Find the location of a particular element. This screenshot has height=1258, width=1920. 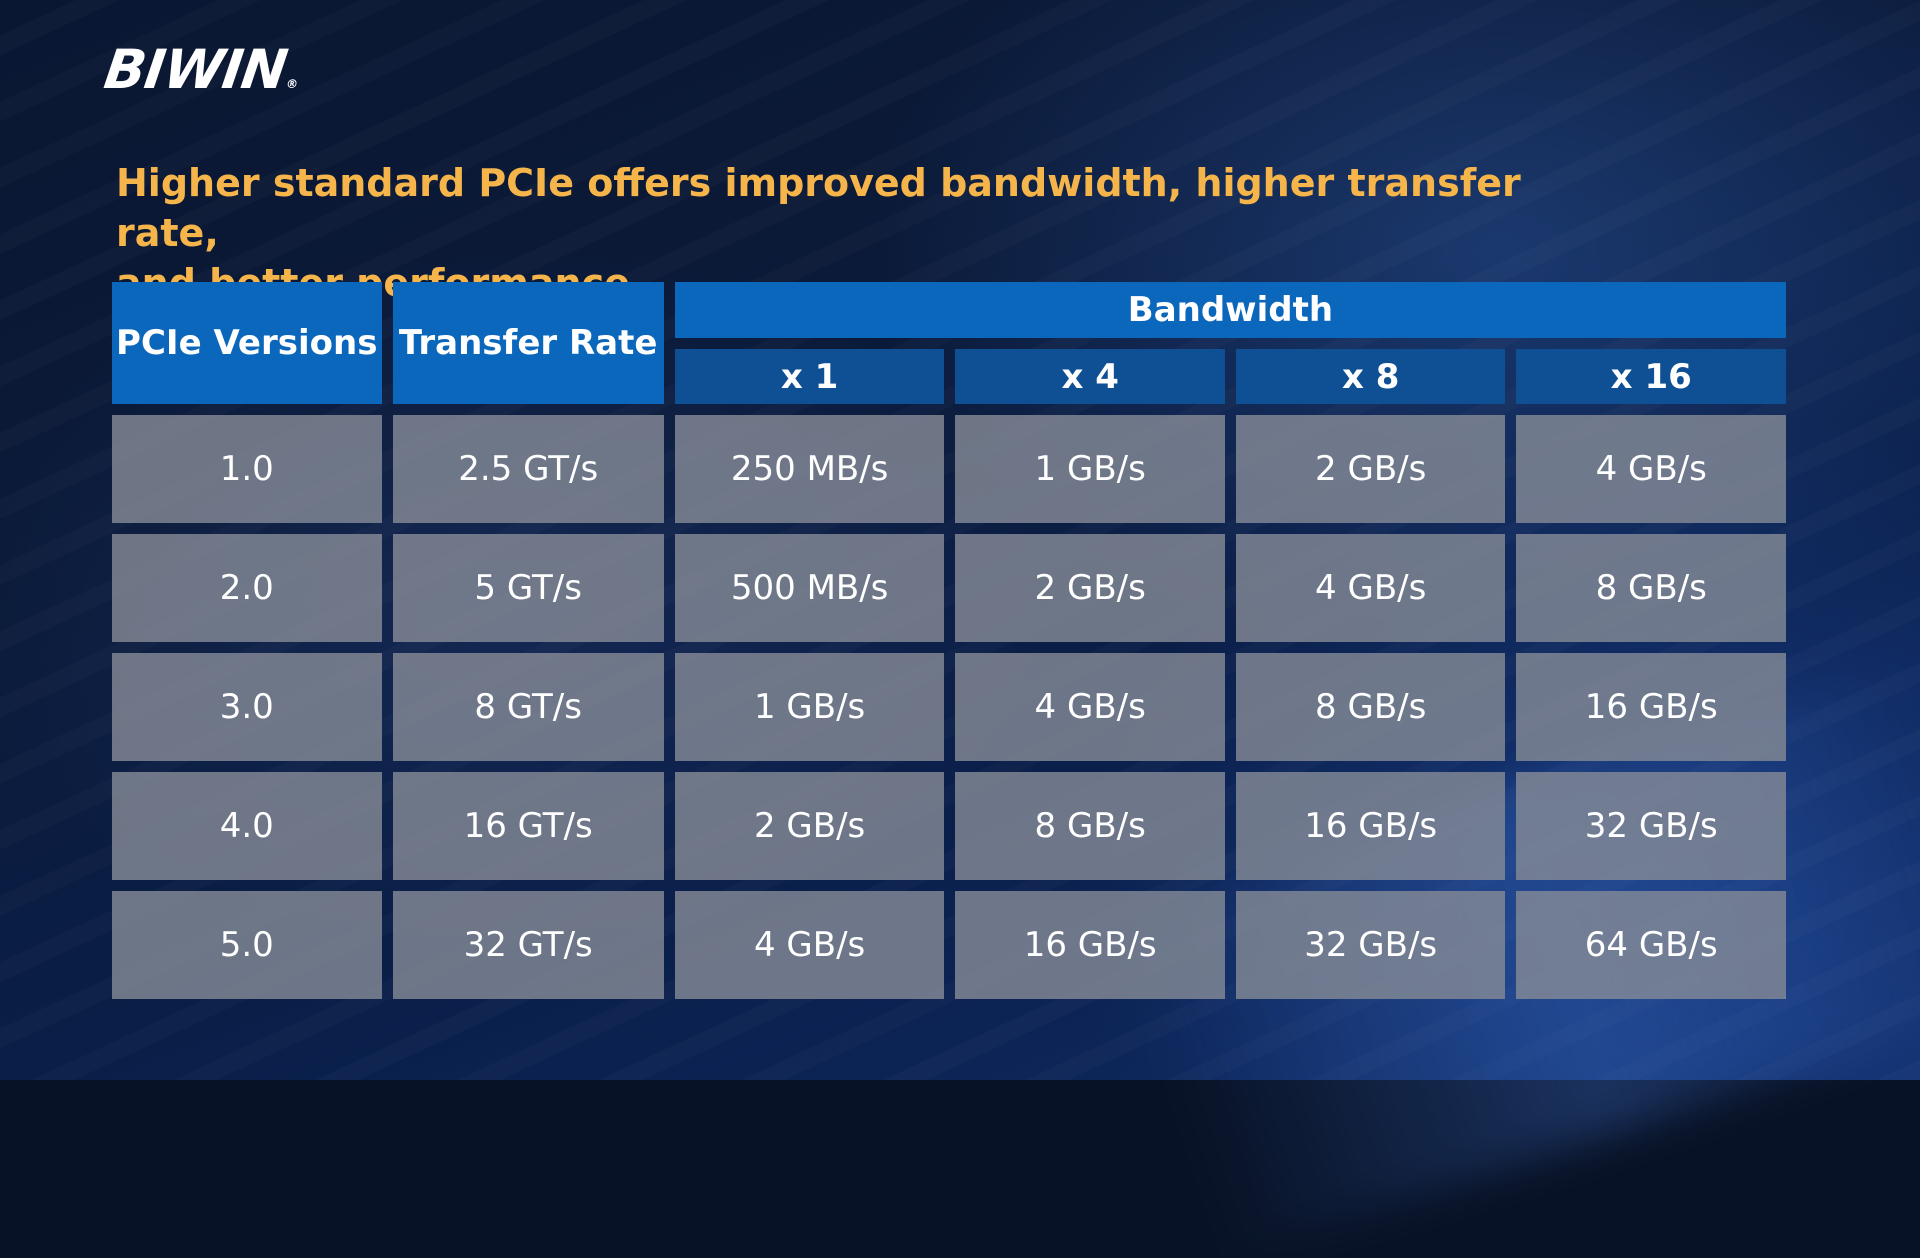

lane-header-row: x 1 x 4 x 8 x 16 is located at coordinates (949, 376).